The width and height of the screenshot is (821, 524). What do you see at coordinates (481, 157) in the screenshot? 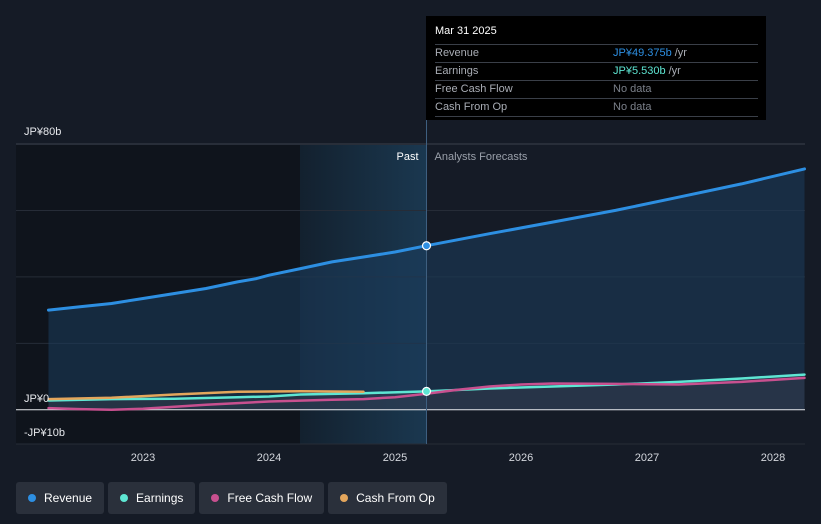
I see `forecast-label: Analysts Forecasts` at bounding box center [481, 157].